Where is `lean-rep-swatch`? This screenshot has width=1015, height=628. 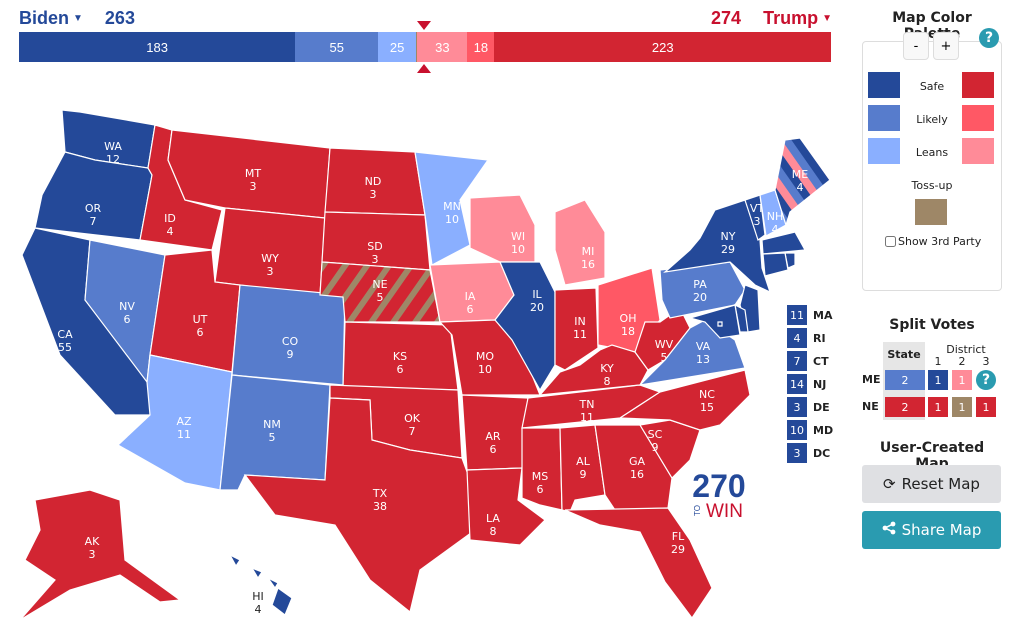
lean-rep-swatch is located at coordinates (978, 151).